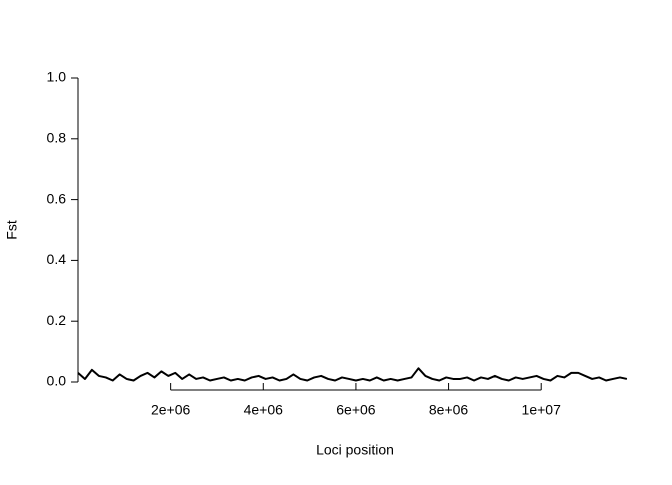  What do you see at coordinates (449, 410) in the screenshot?
I see `x-tick-label: 8e+06` at bounding box center [449, 410].